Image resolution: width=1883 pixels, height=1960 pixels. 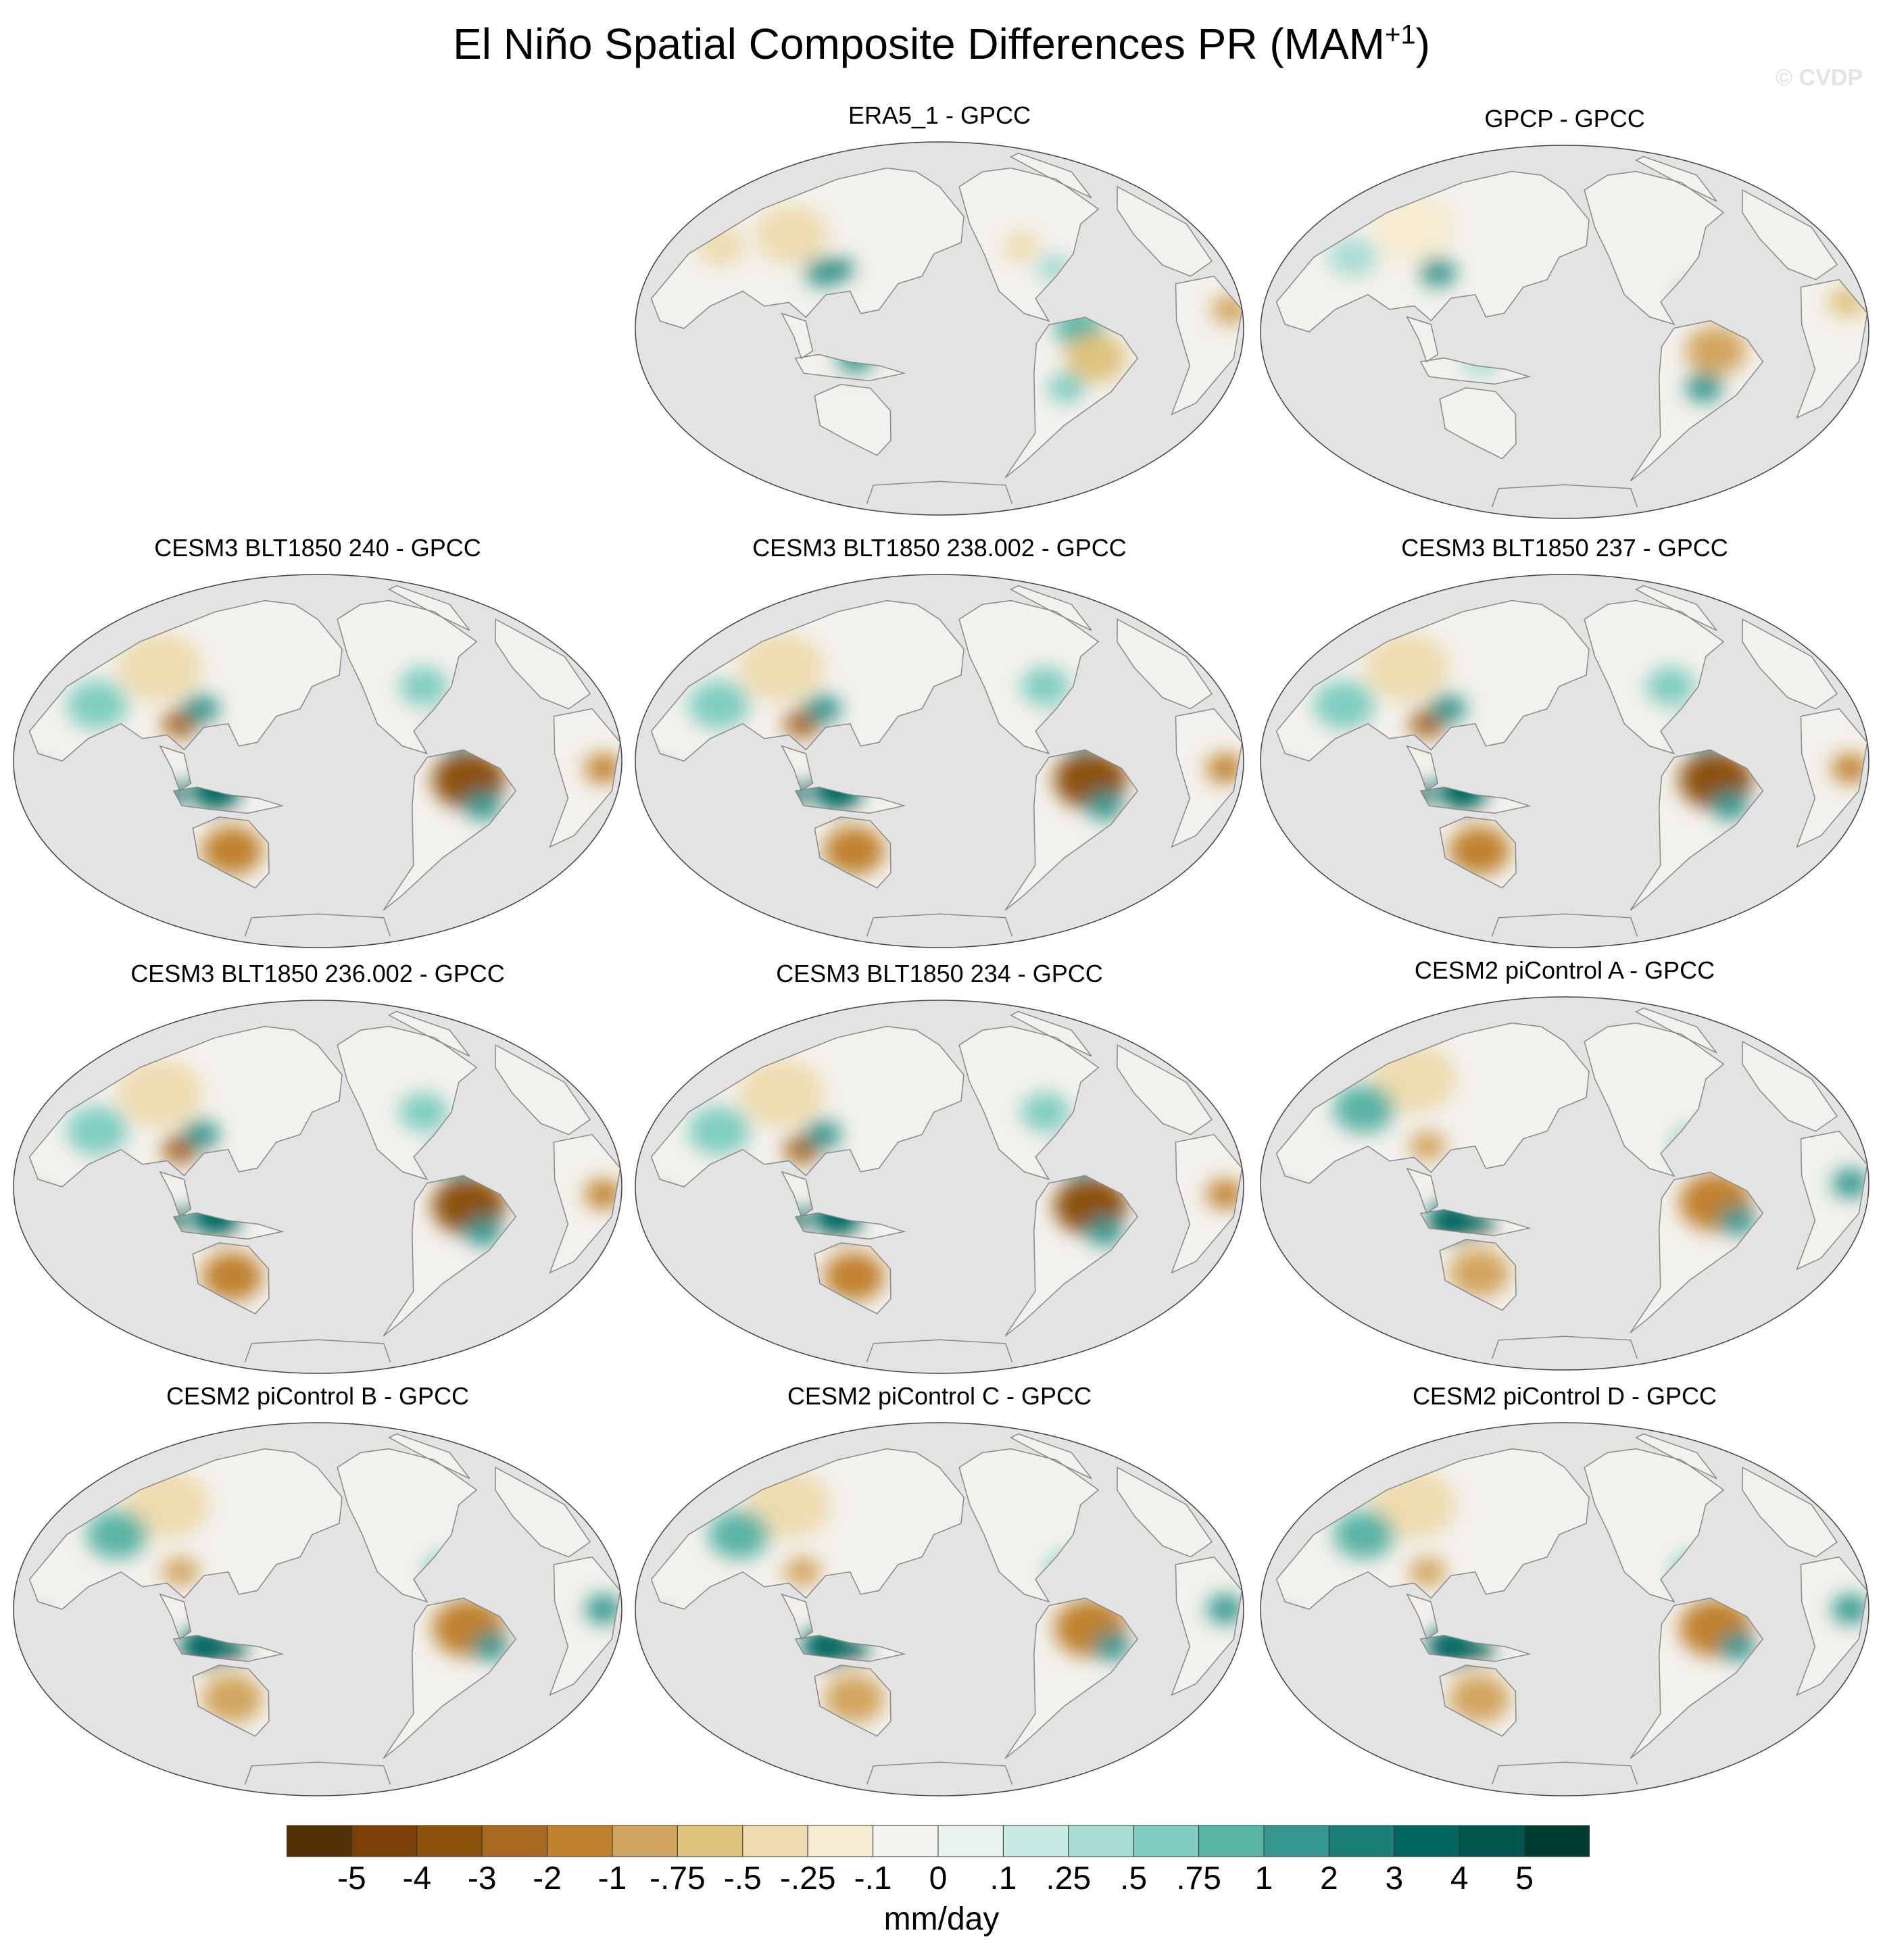 What do you see at coordinates (742, 1878) in the screenshot?
I see `colorbar-tick-label: -.5` at bounding box center [742, 1878].